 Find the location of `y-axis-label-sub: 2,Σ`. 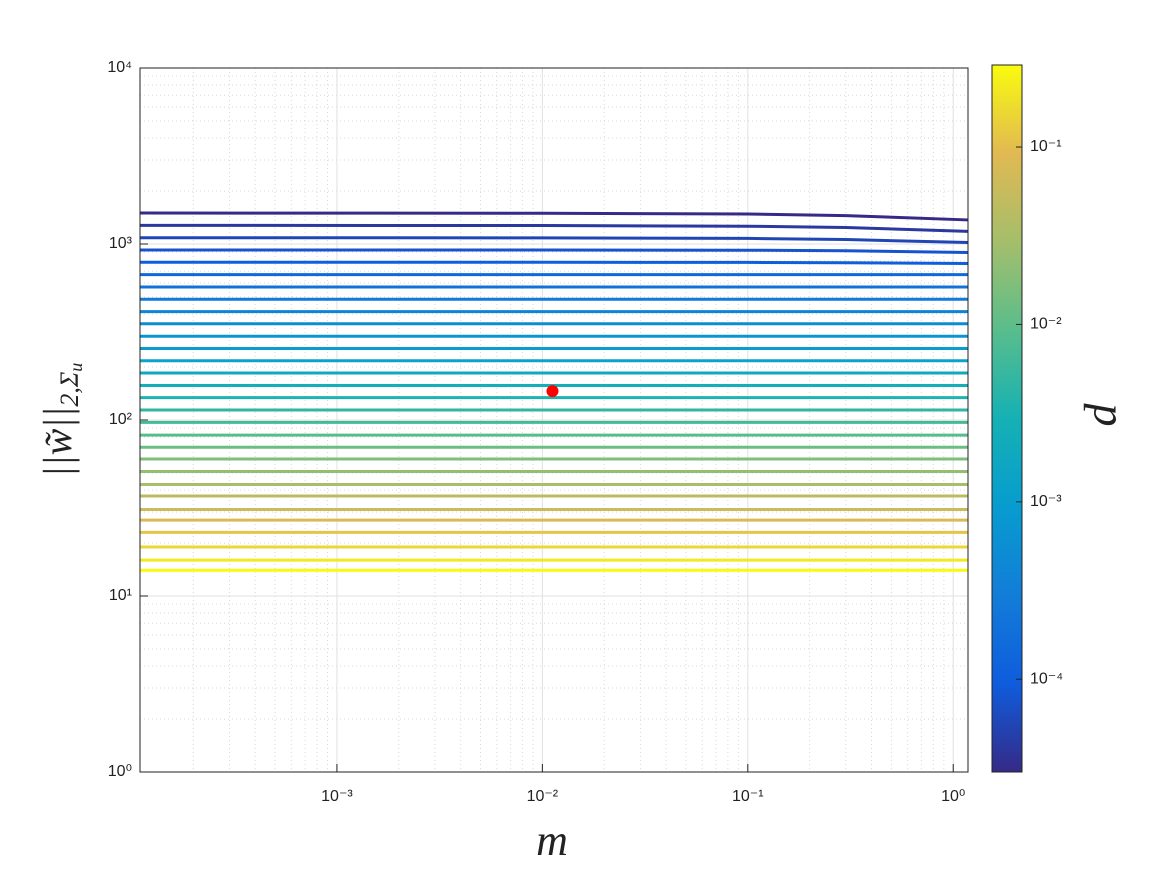

y-axis-label-sub: 2,Σ is located at coordinates (69, 389).